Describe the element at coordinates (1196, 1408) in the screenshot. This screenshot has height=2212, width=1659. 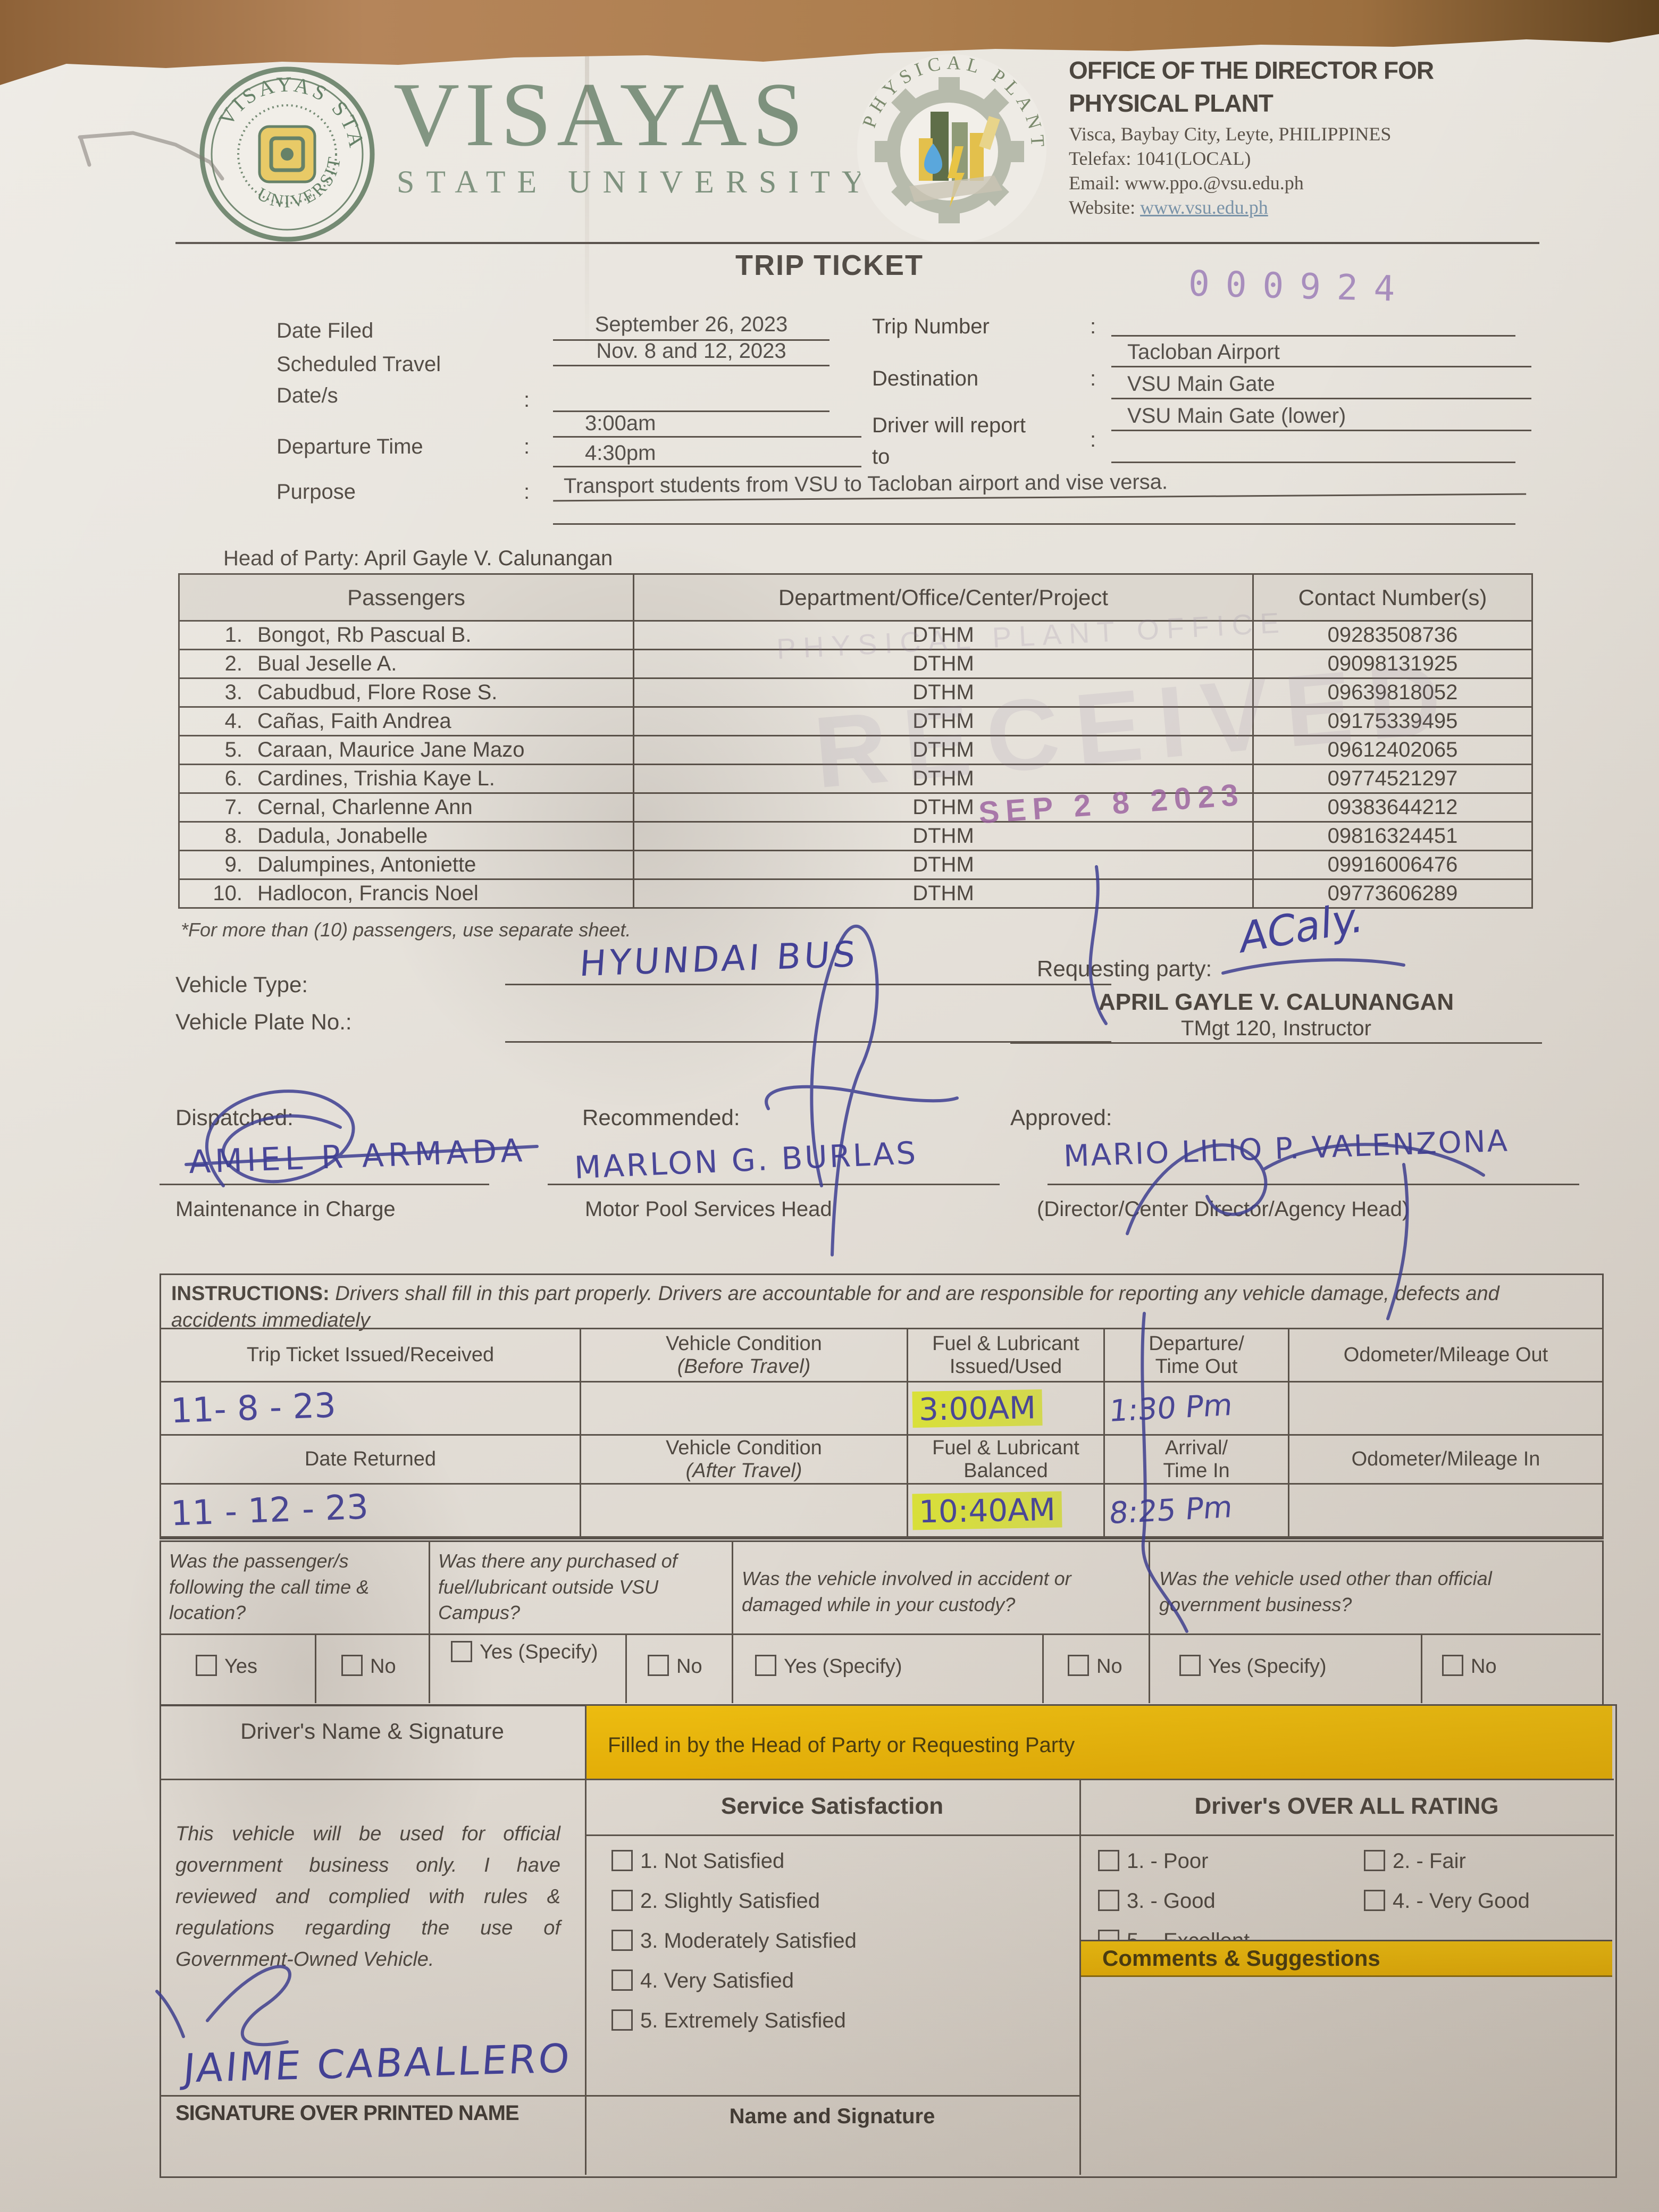
I see `log-value-time-out-cell: 1:30 Pm` at that location.